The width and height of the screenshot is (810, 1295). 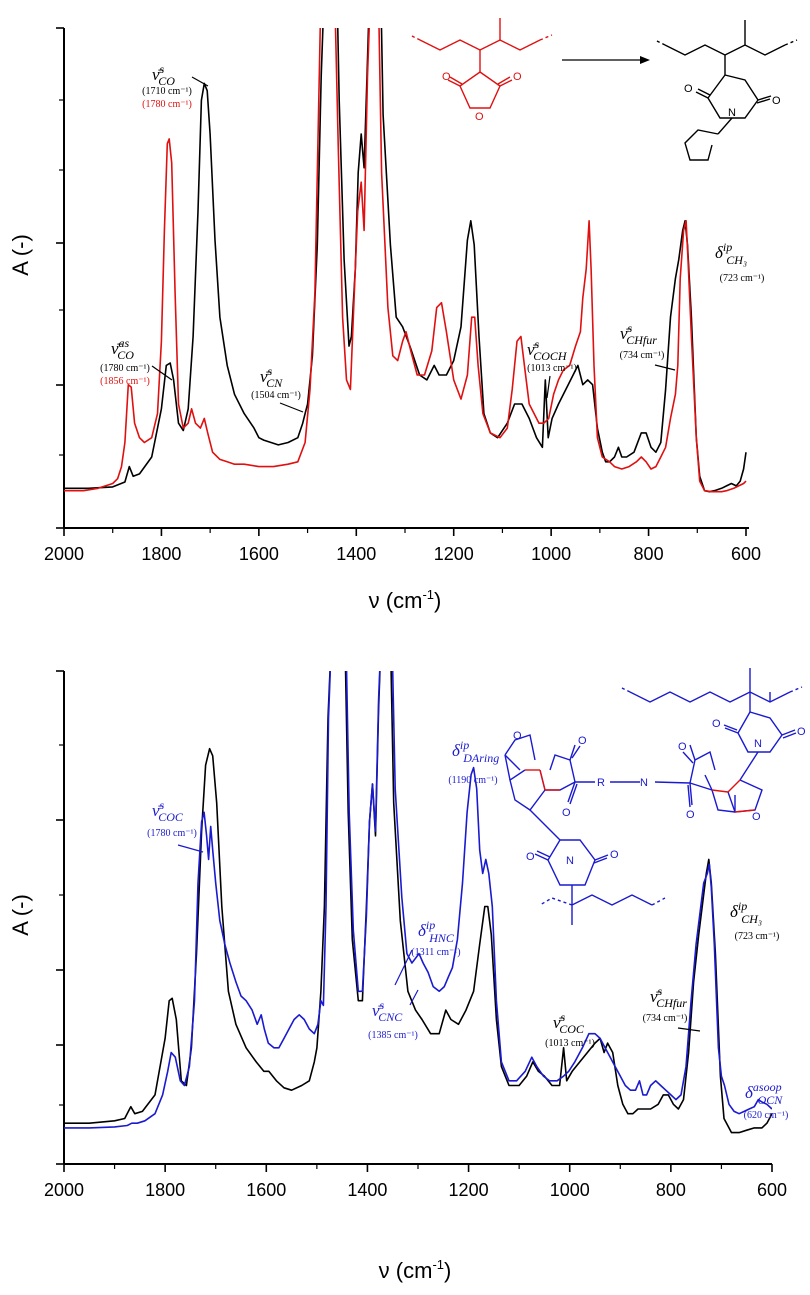 I want to click on p1-annotation-co-as: ν̄as CO (1780 cm⁻¹) (1856 cm⁻¹), so click(x=136, y=361).